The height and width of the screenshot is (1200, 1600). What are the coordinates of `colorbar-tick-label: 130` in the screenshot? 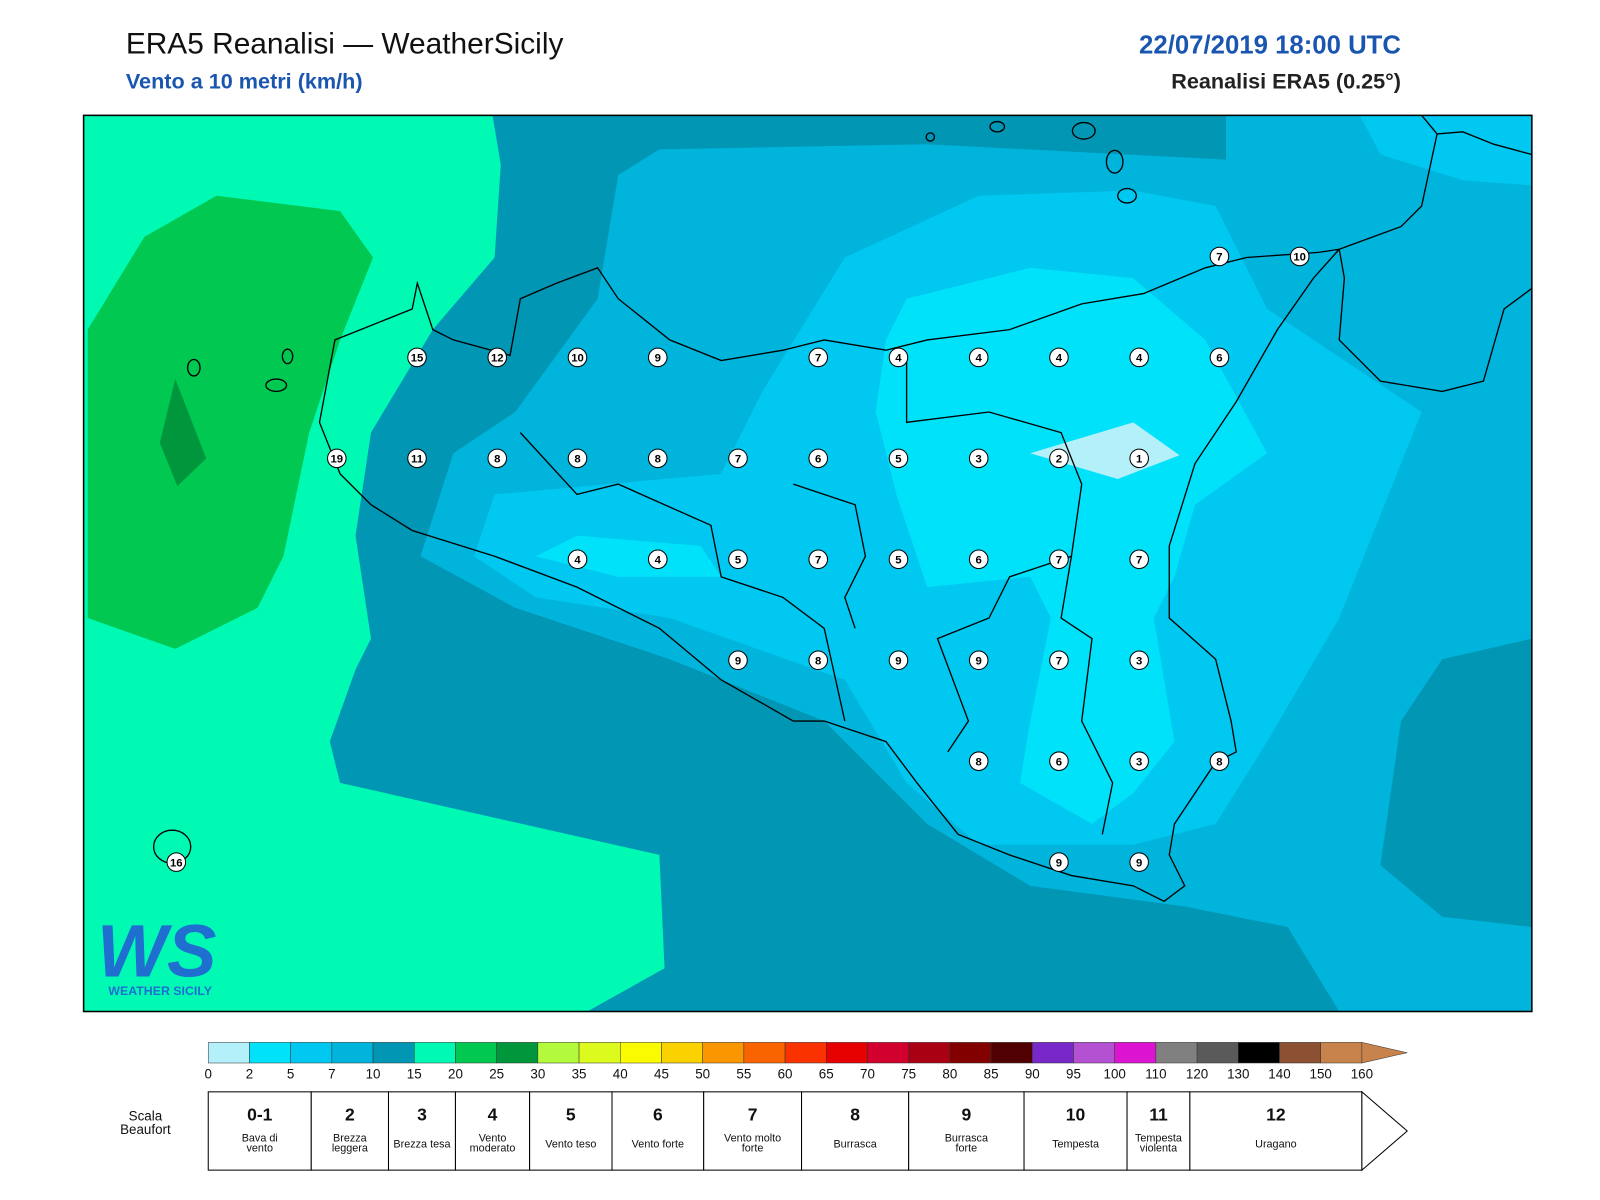 It's located at (1238, 1073).